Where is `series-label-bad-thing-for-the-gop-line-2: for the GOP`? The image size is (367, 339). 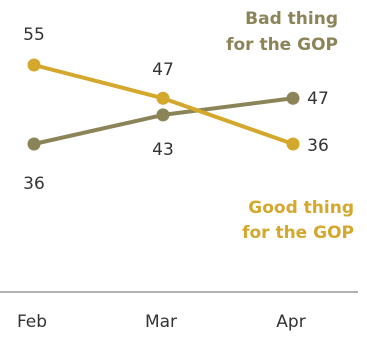
series-label-bad-thing-for-the-gop-line-2: for the GOP is located at coordinates (282, 45).